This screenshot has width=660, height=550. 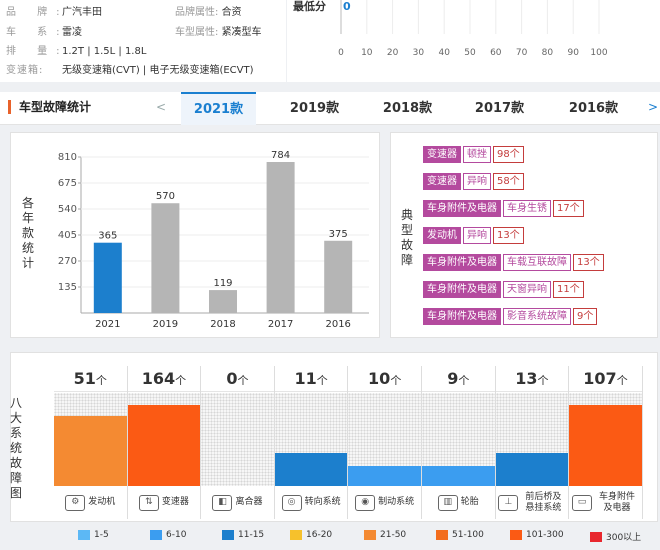 I want to click on system-column-1: 51个 ⚙ 发动机, so click(x=91, y=442).